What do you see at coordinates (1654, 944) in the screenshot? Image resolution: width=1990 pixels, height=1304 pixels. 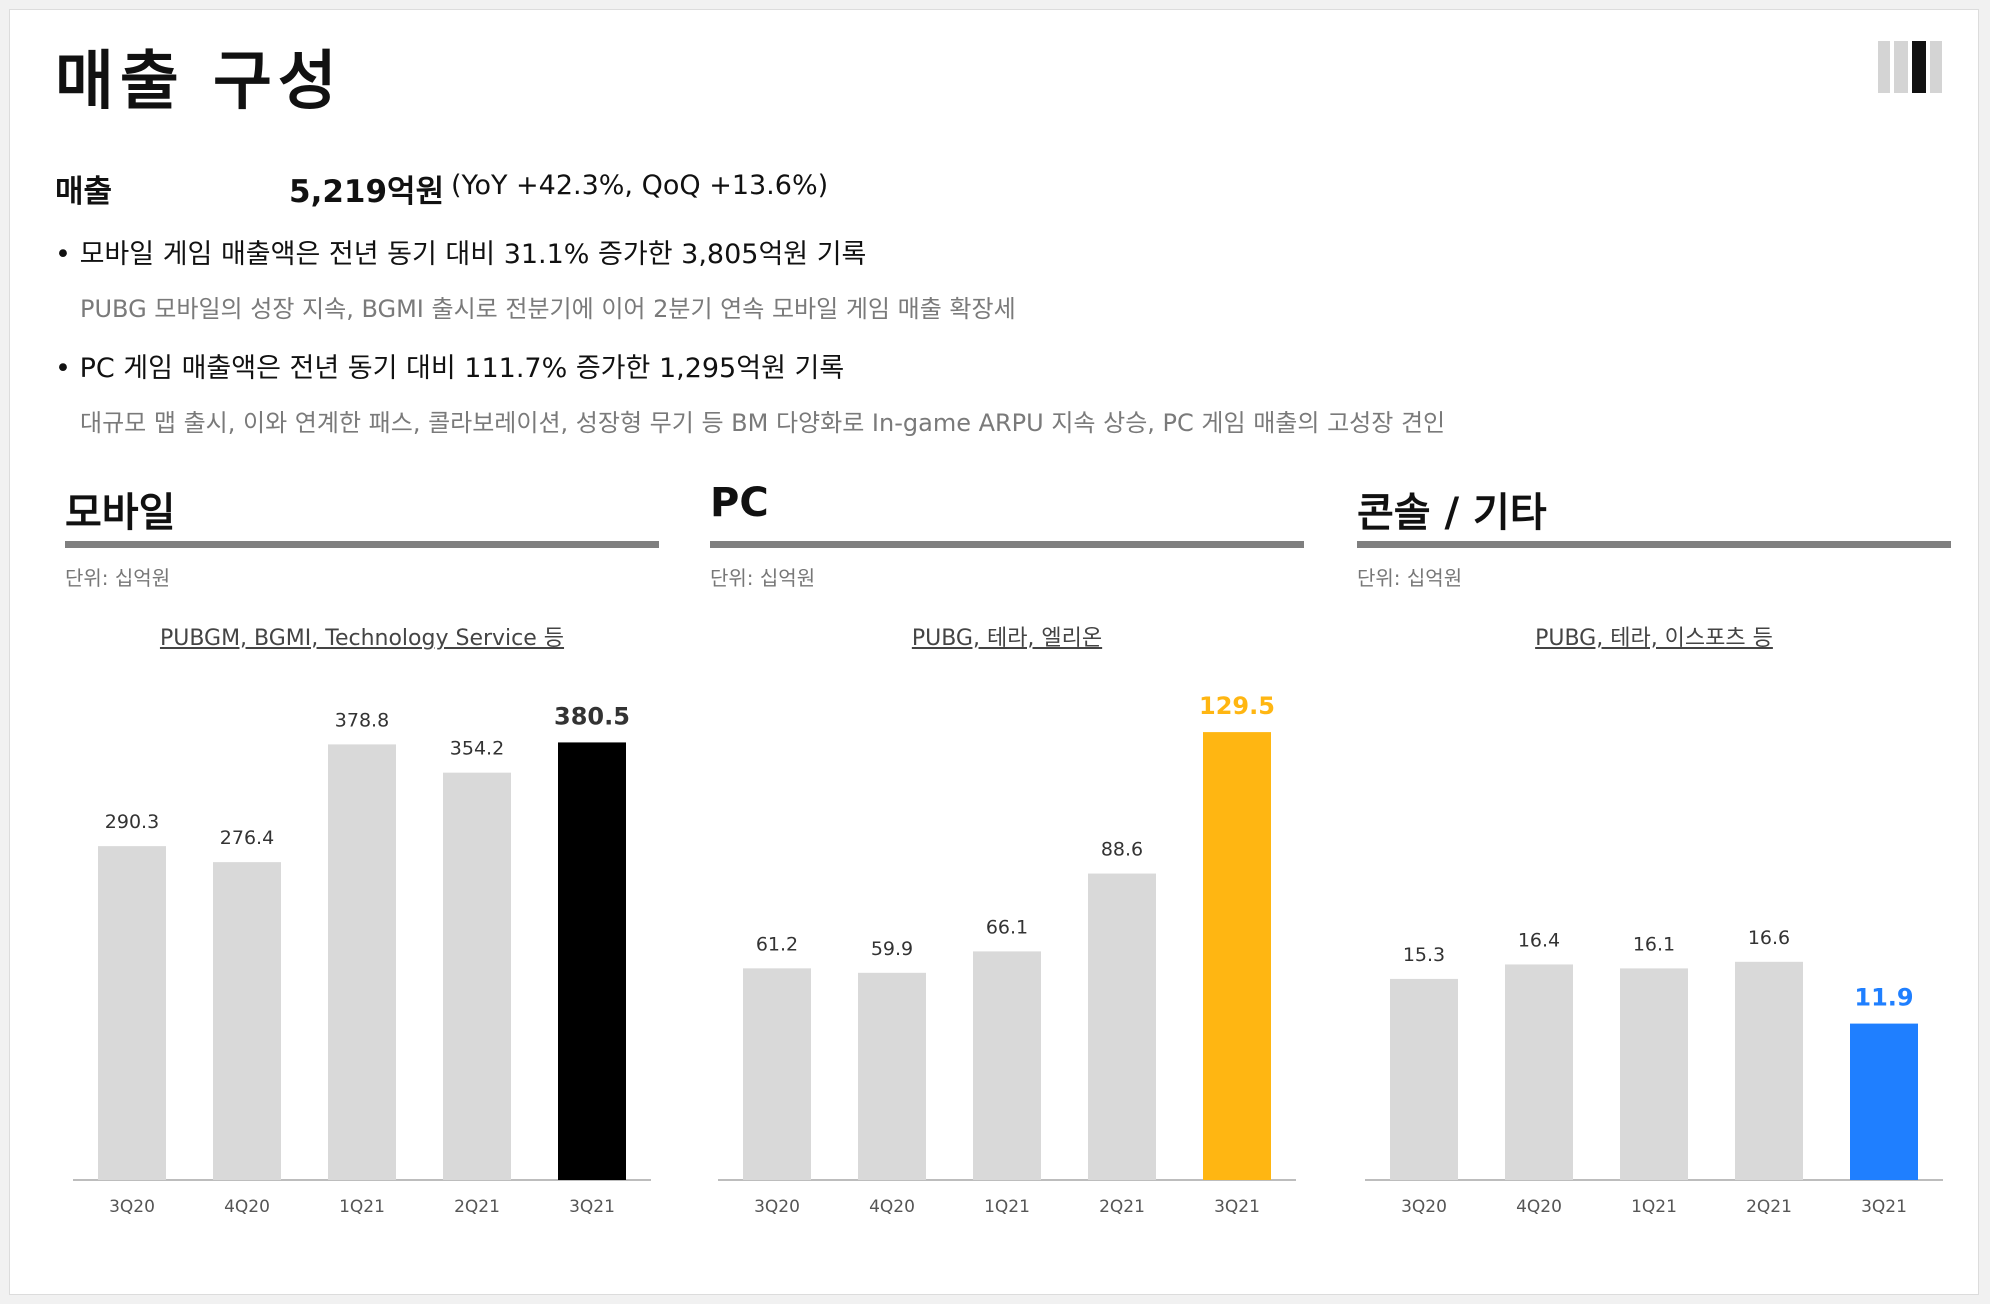 I see `bar-value-label: 16.1` at bounding box center [1654, 944].